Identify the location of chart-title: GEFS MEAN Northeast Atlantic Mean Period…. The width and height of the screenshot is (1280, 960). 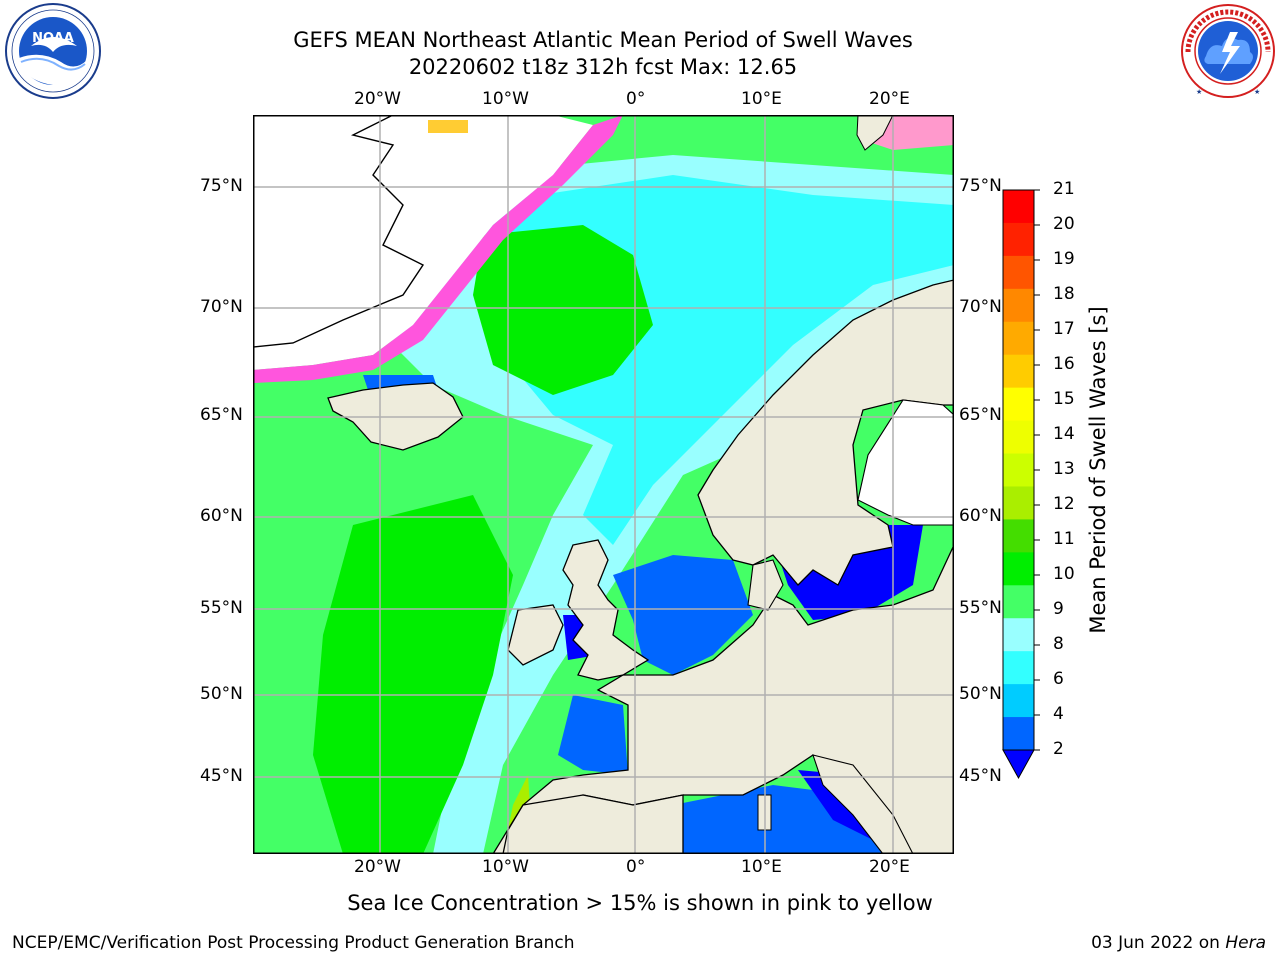
(603, 40).